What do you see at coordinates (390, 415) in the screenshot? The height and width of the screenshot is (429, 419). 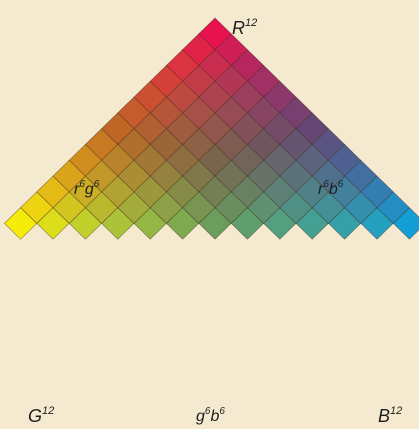 I see `label-bottom-right: B12` at bounding box center [390, 415].